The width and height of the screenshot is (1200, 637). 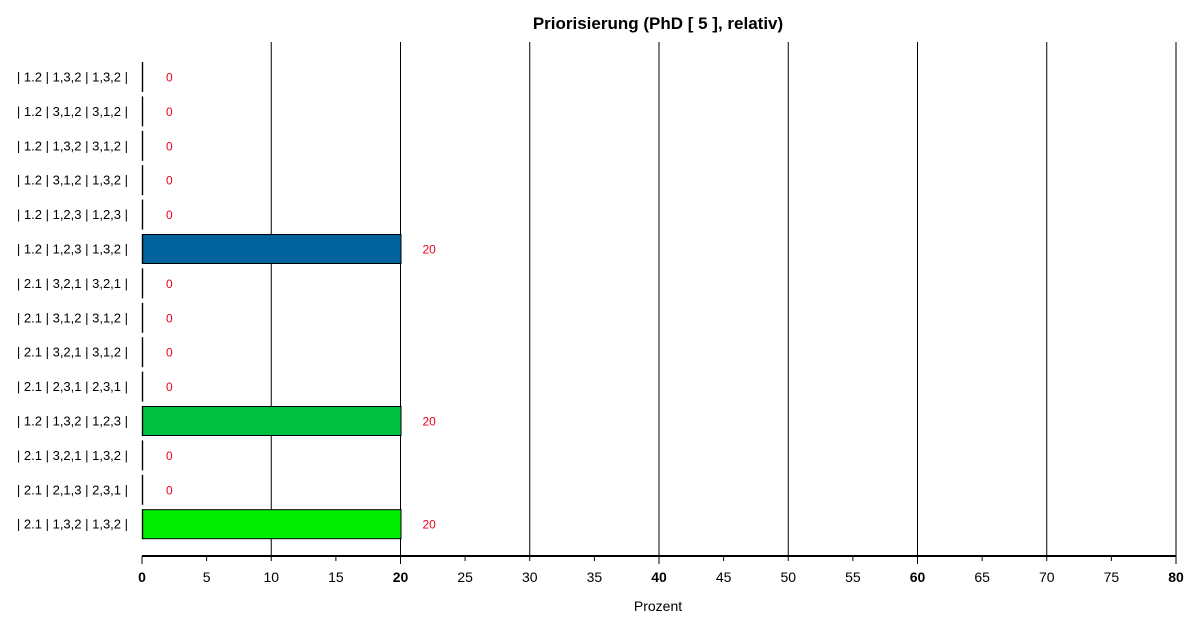 I want to click on category-label: | 2.1 | 2,1,3 | 2,3,1 |, so click(x=72, y=489).